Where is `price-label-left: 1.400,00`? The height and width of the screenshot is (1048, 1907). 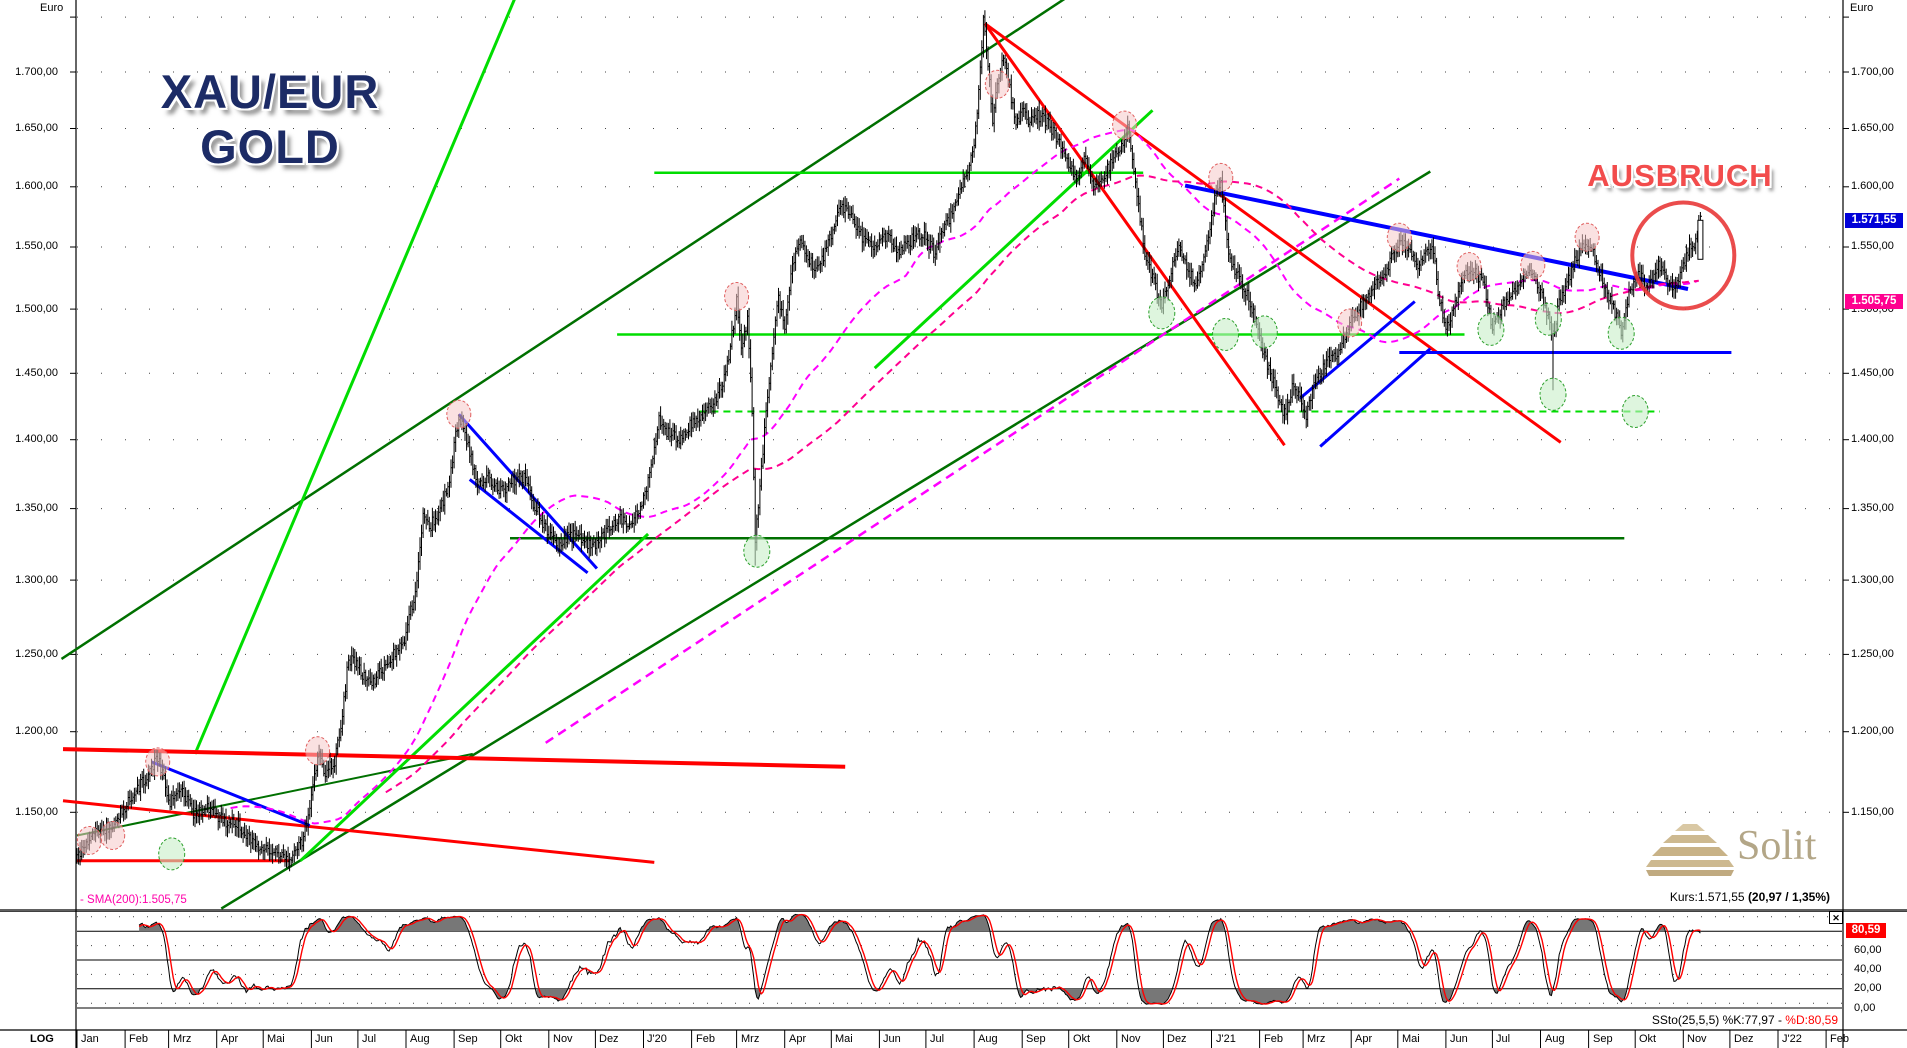
price-label-left: 1.400,00 is located at coordinates (36, 439).